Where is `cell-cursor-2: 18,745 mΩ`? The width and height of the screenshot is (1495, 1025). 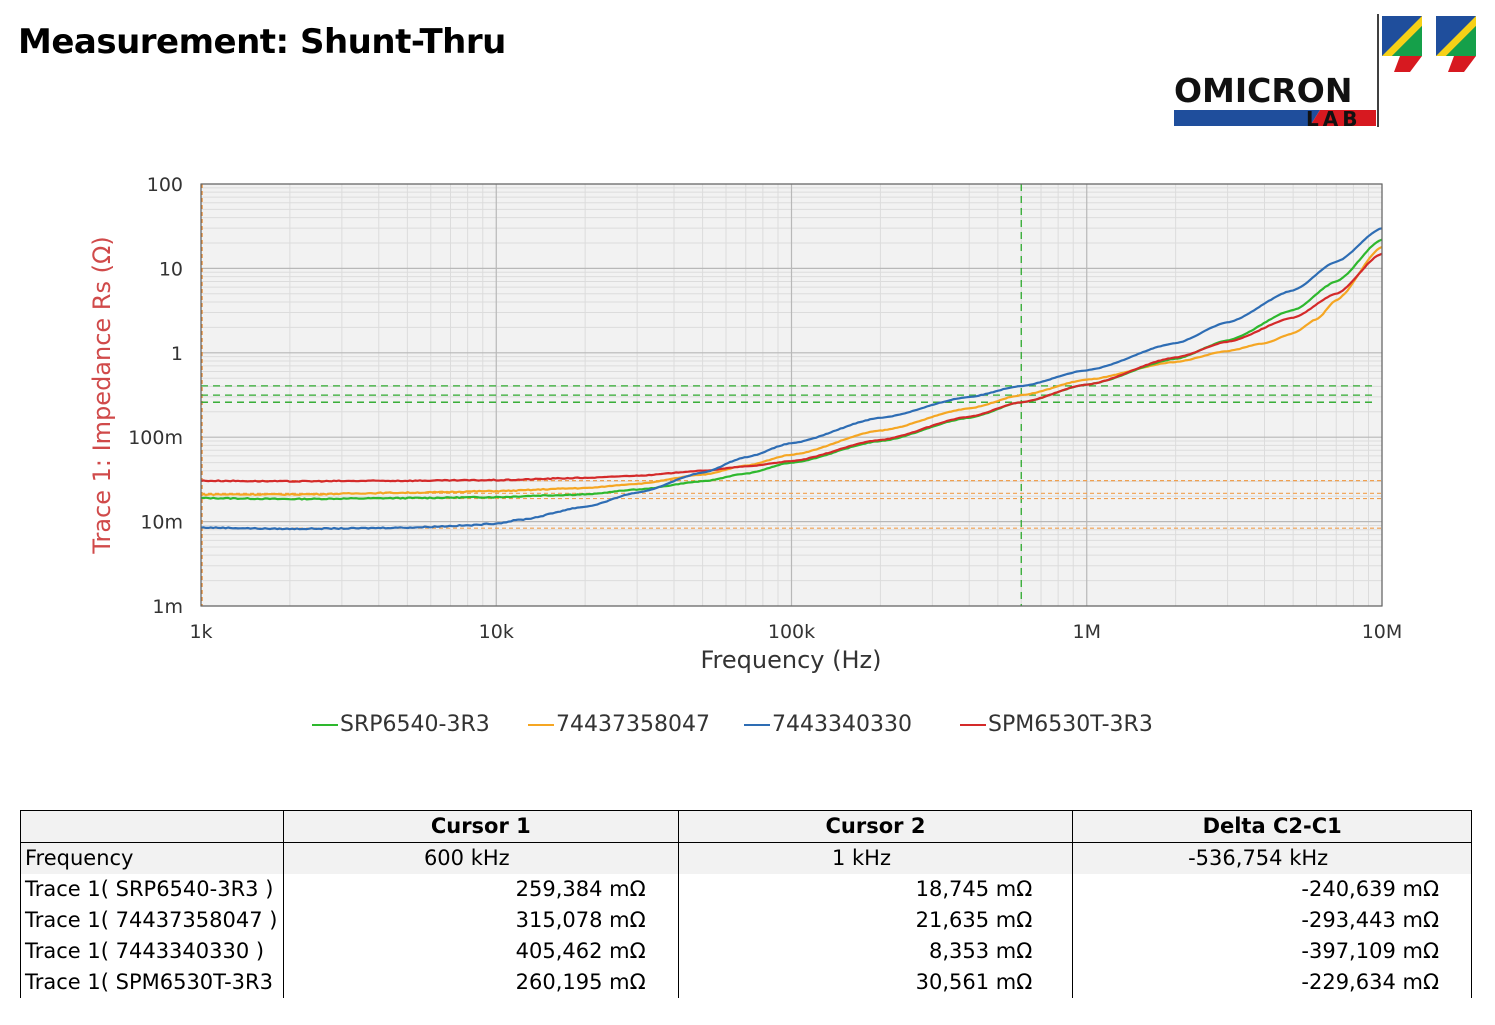
cell-cursor-2: 18,745 mΩ is located at coordinates (875, 889).